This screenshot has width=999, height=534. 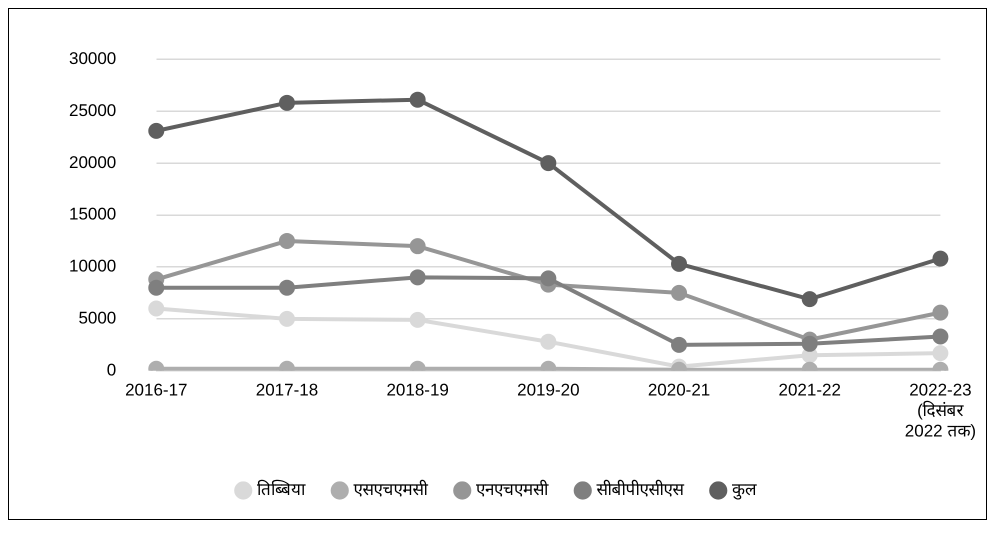 What do you see at coordinates (940, 410) in the screenshot?
I see `x-tick-label: 2022-23 (दिसंबर 2022 तक)` at bounding box center [940, 410].